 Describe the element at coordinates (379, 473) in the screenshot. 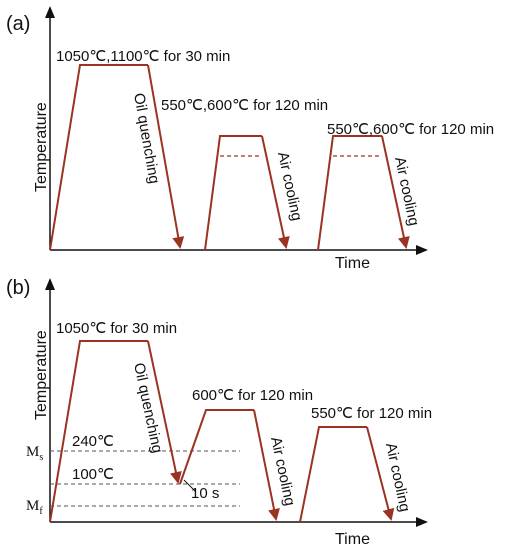

I see `panel-b-air-cool2-arrow` at that location.